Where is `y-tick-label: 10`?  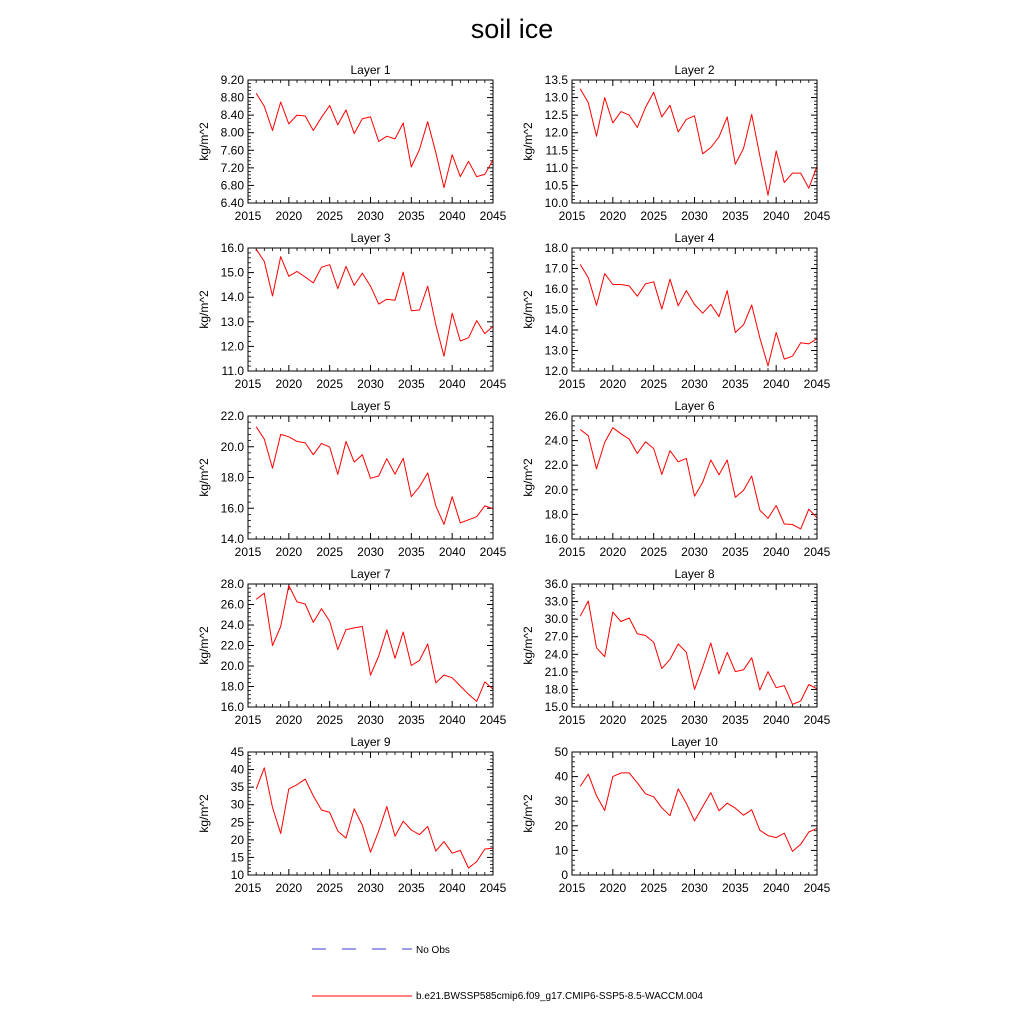
y-tick-label: 10 is located at coordinates (562, 850).